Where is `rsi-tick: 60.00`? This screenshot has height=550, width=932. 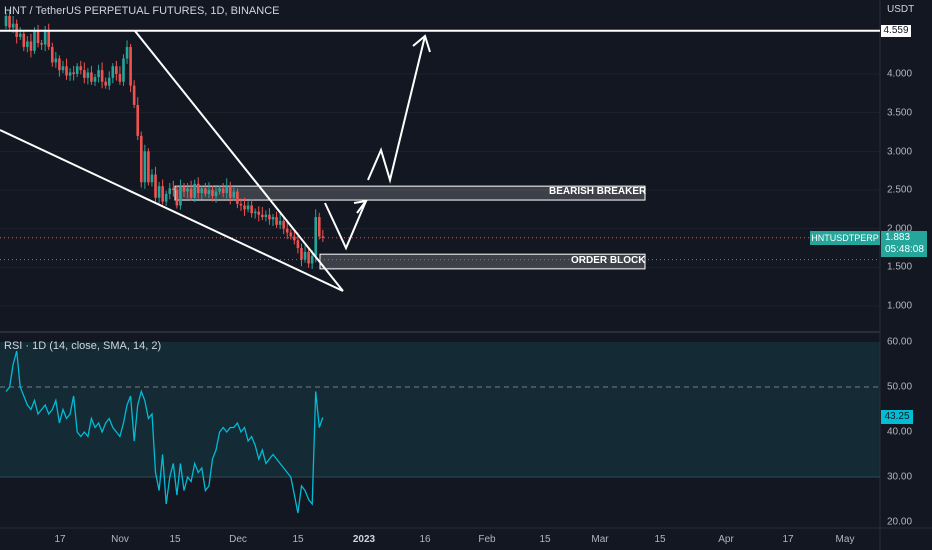
rsi-tick: 60.00 is located at coordinates (900, 342).